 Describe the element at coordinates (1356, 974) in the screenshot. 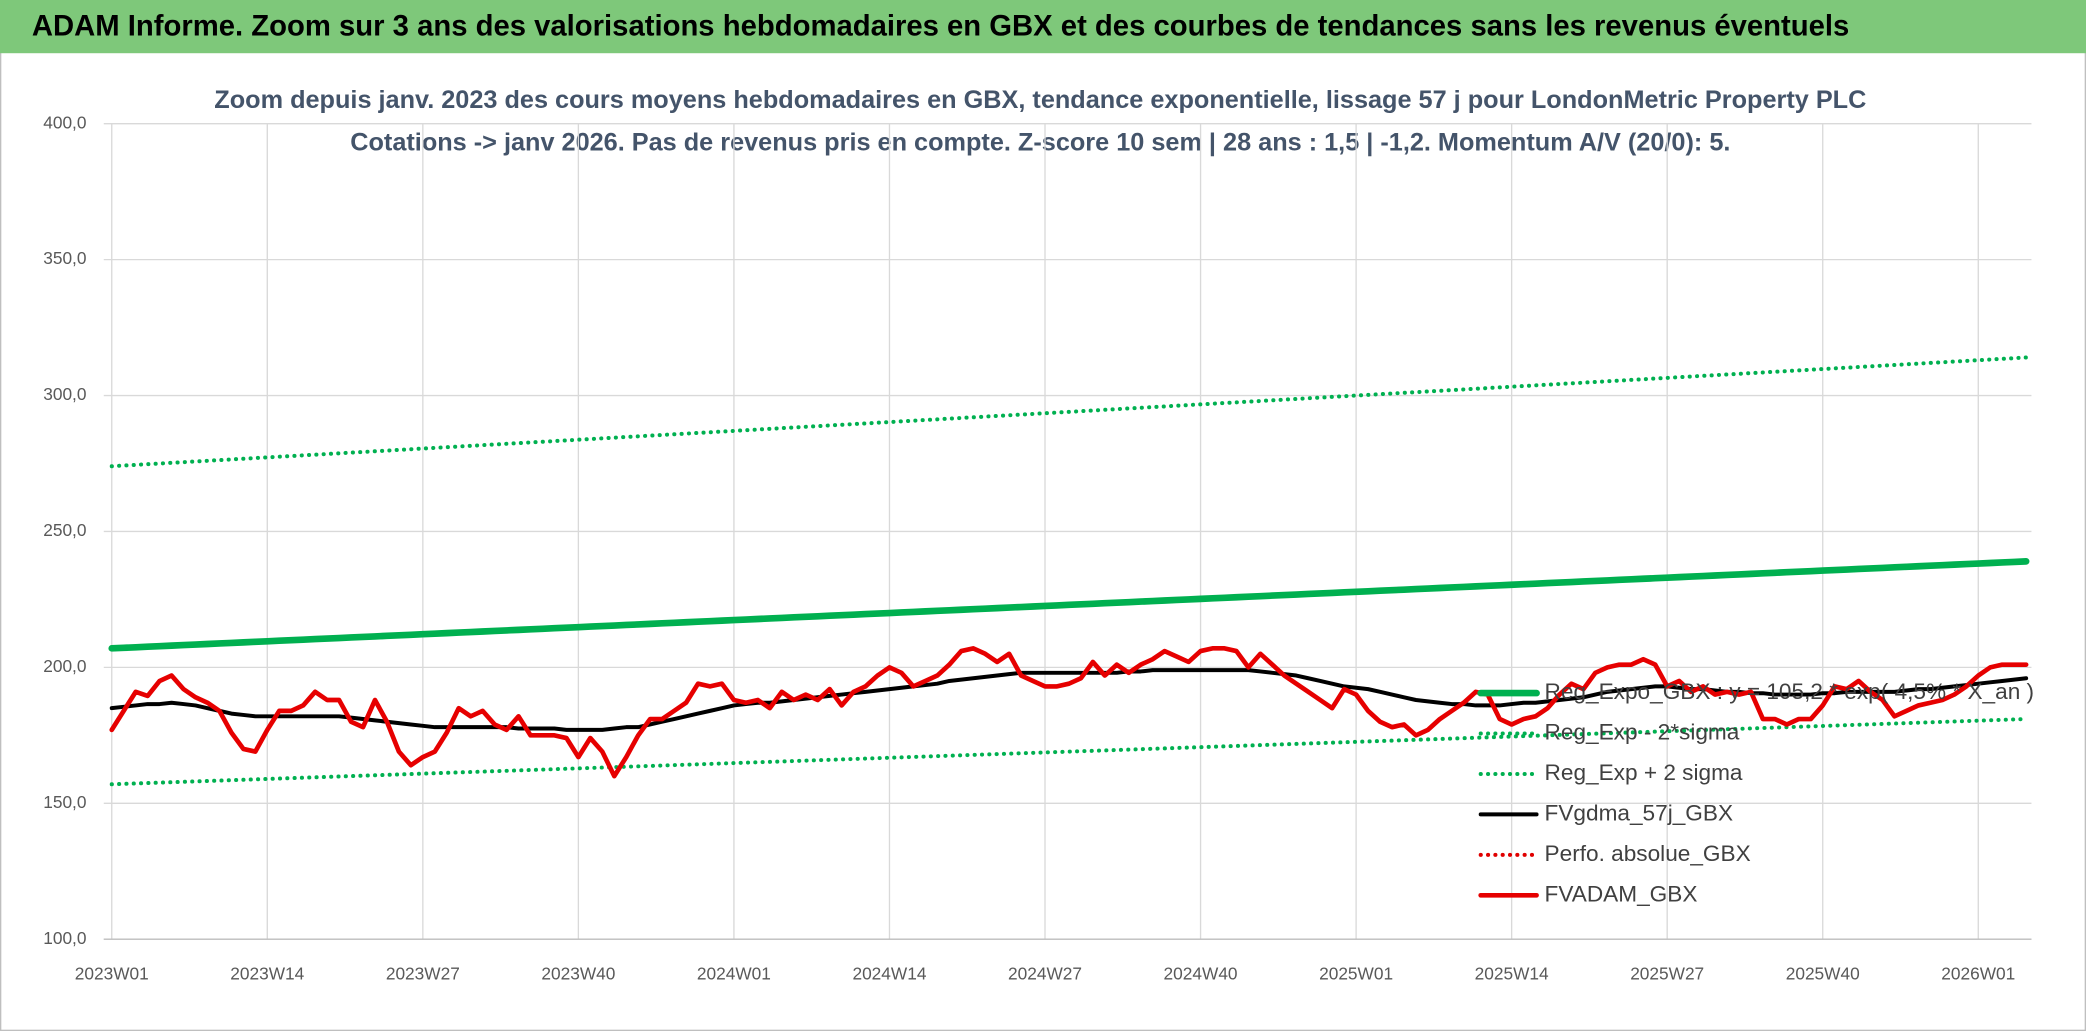

I see `x-tick-label: 2025W01` at that location.